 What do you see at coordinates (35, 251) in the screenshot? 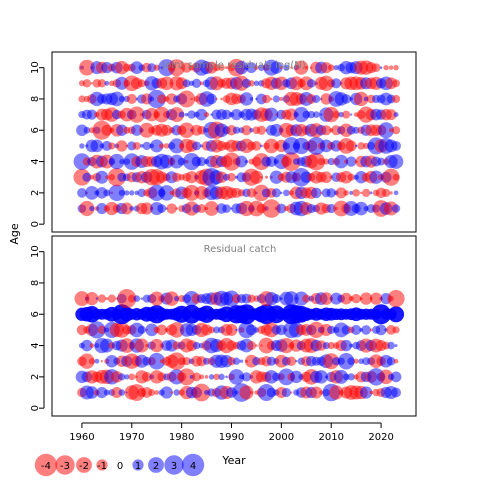
I see `y-tick-label: 10` at bounding box center [35, 251].